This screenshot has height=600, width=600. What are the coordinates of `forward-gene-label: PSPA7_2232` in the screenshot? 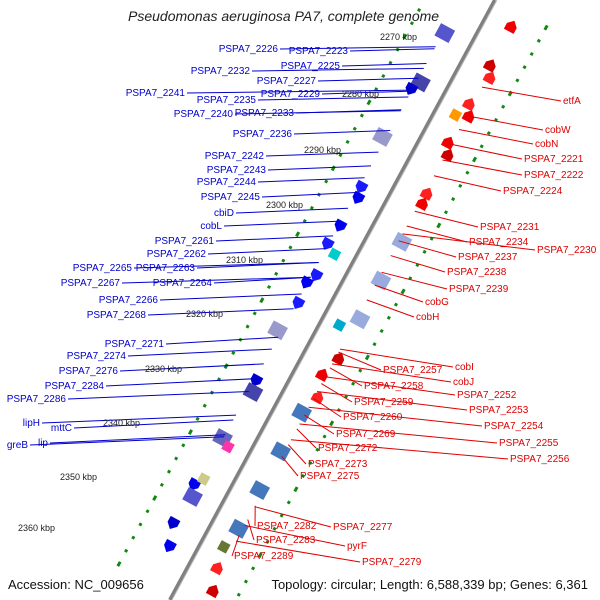 It's located at (221, 71).